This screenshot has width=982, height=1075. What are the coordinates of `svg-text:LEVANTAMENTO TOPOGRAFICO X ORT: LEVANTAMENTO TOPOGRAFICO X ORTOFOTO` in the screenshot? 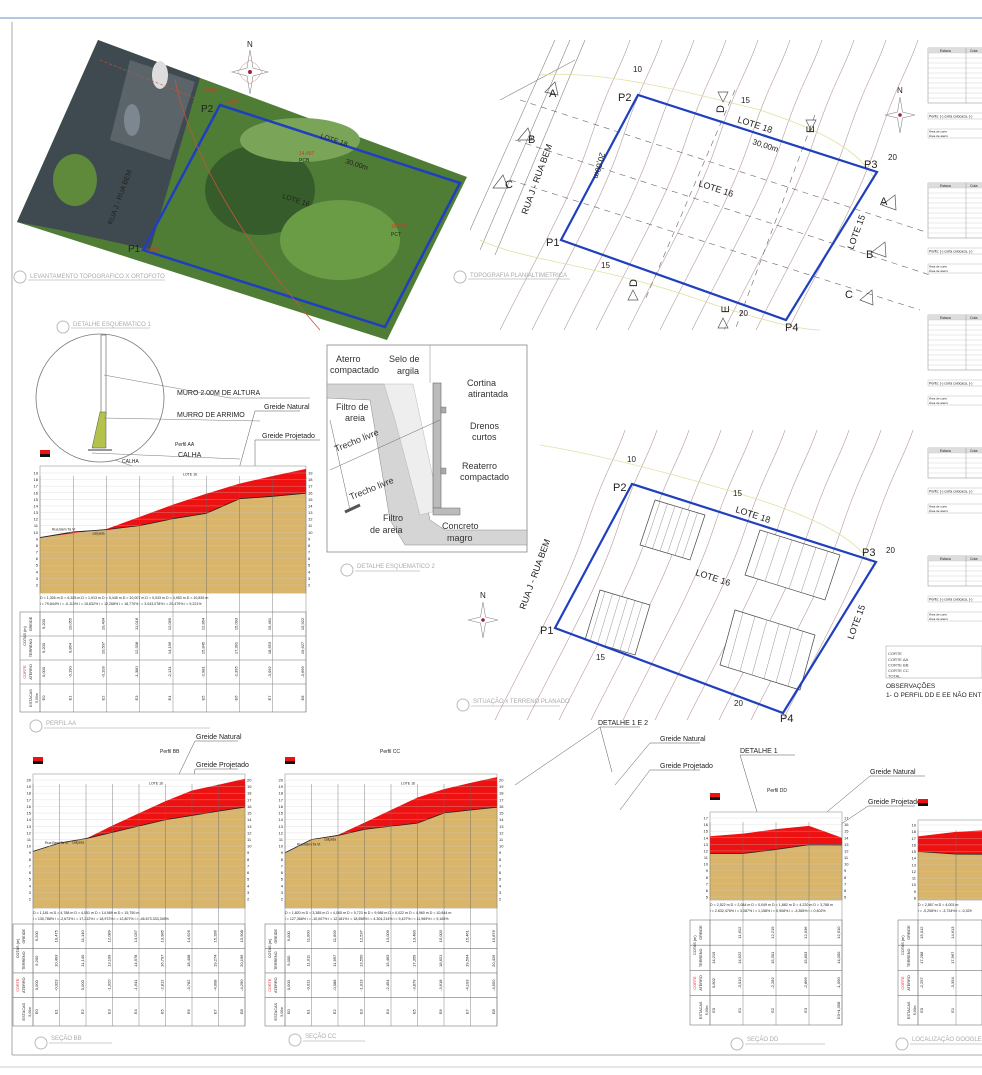 It's located at (97, 277).